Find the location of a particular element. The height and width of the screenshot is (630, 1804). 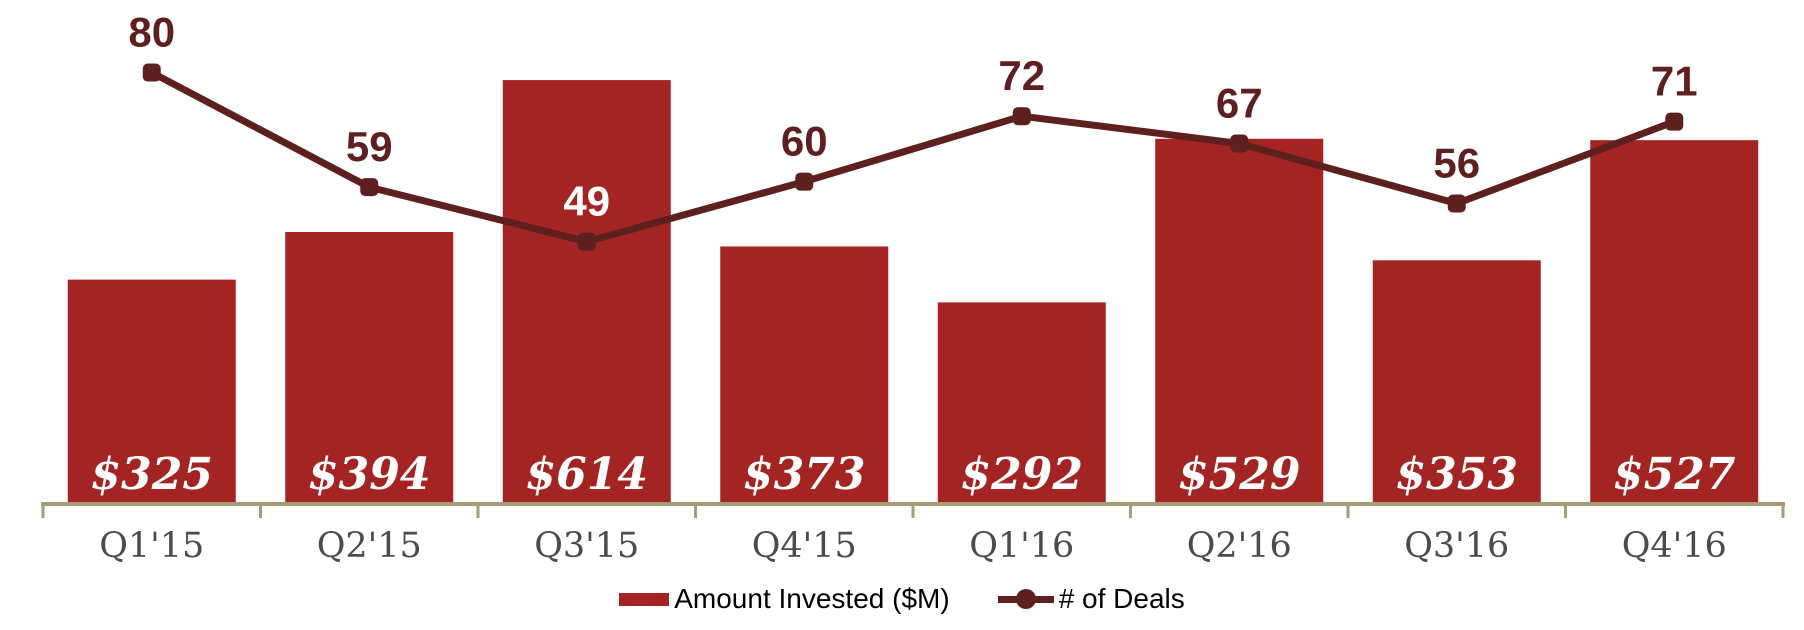

bar-q315 is located at coordinates (586, 292).